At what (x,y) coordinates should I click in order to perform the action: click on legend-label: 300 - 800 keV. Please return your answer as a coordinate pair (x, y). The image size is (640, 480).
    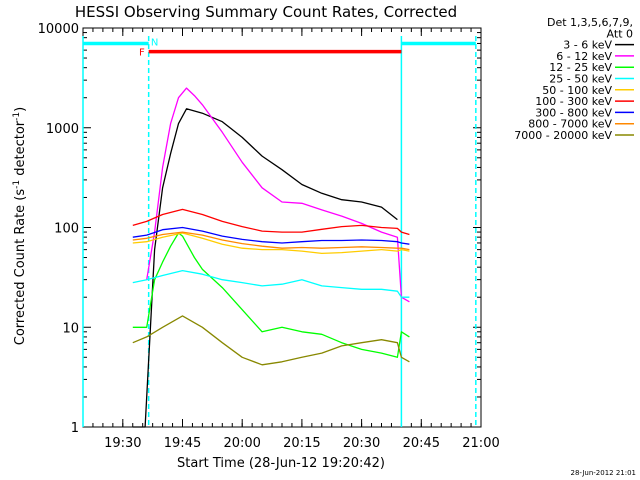
    Looking at the image, I should click on (573, 112).